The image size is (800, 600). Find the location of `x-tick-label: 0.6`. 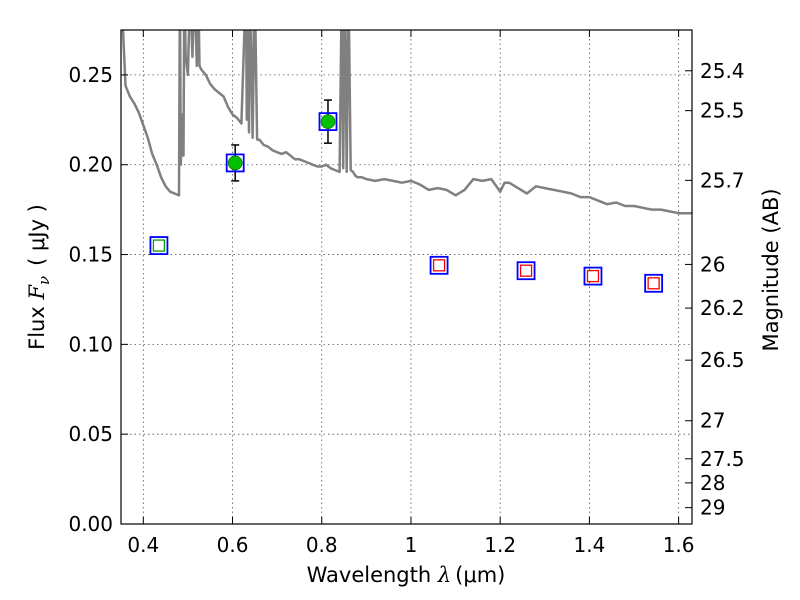

x-tick-label: 0.6 is located at coordinates (233, 545).